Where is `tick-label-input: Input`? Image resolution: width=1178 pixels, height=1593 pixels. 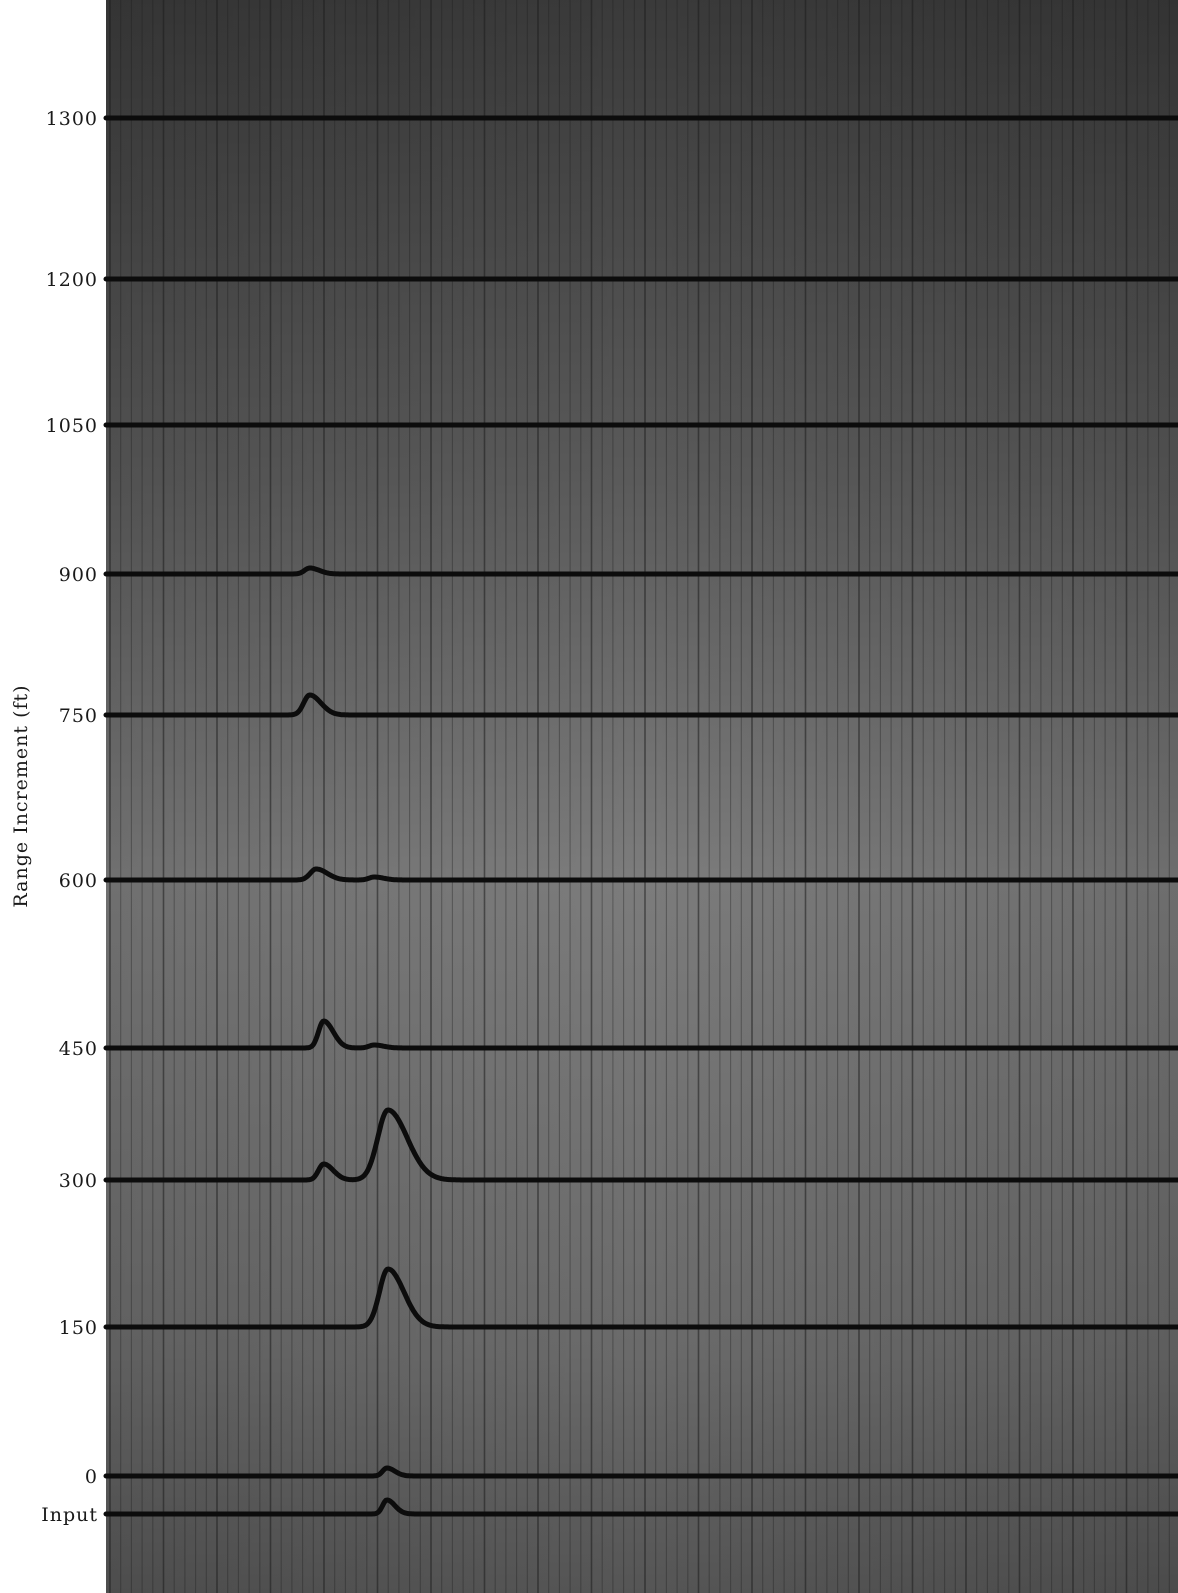 tick-label-input: Input is located at coordinates (69, 1515).